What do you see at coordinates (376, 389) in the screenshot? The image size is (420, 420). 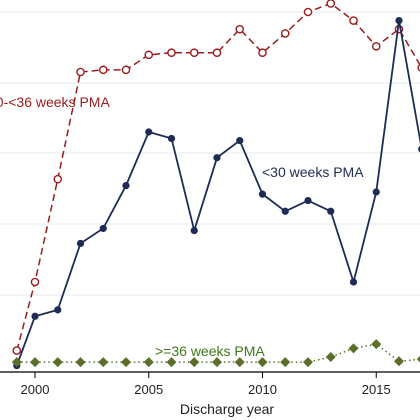 I see `x-tick-label: 2015` at bounding box center [376, 389].